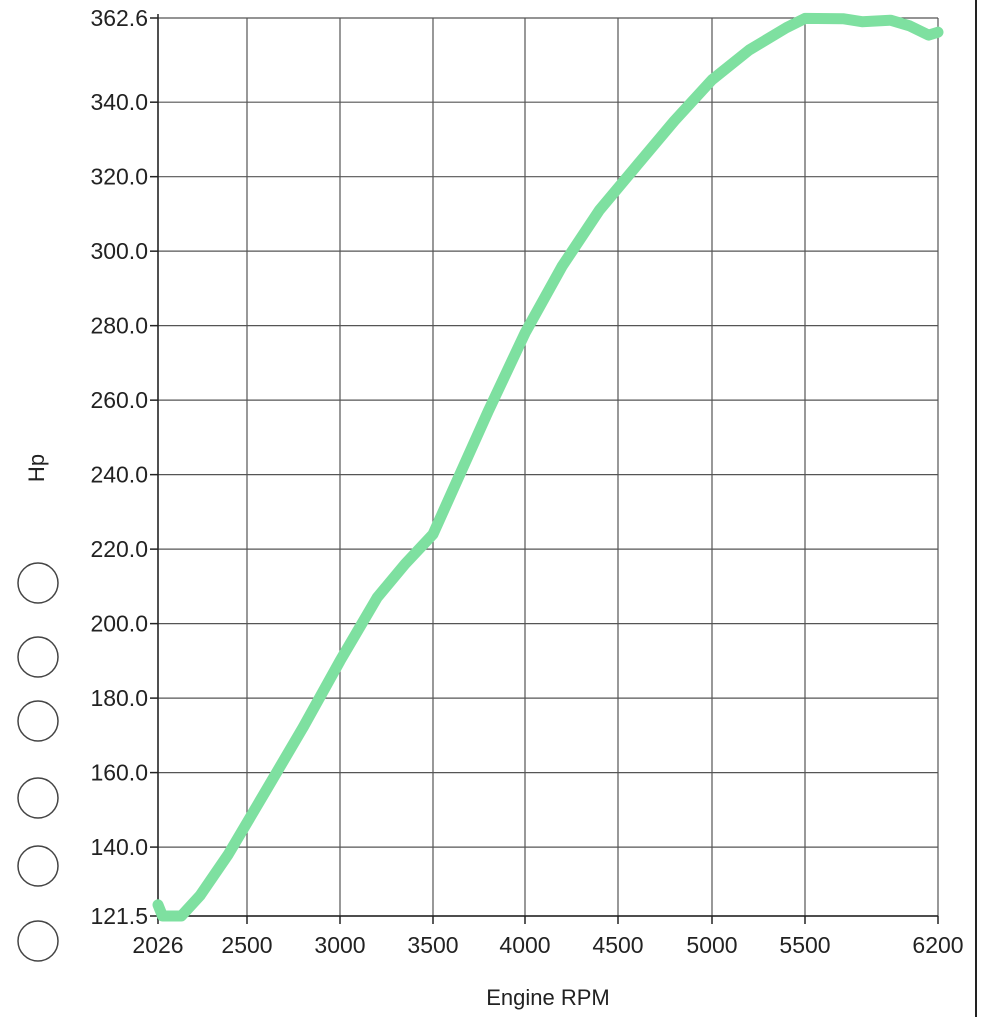  I want to click on y-tick-label: 340.0, so click(119, 102).